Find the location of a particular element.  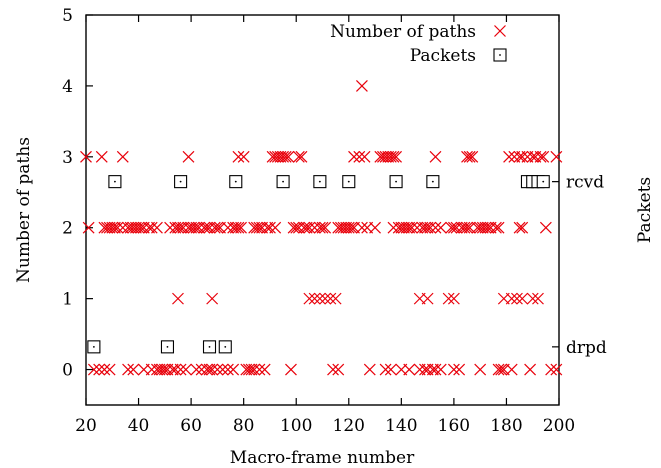

y-tick-label: 2 is located at coordinates (67, 229).